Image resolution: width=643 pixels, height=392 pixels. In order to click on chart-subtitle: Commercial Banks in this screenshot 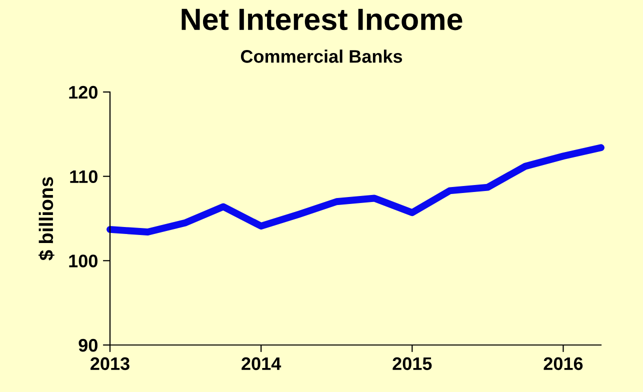, I will do `click(321, 56)`.